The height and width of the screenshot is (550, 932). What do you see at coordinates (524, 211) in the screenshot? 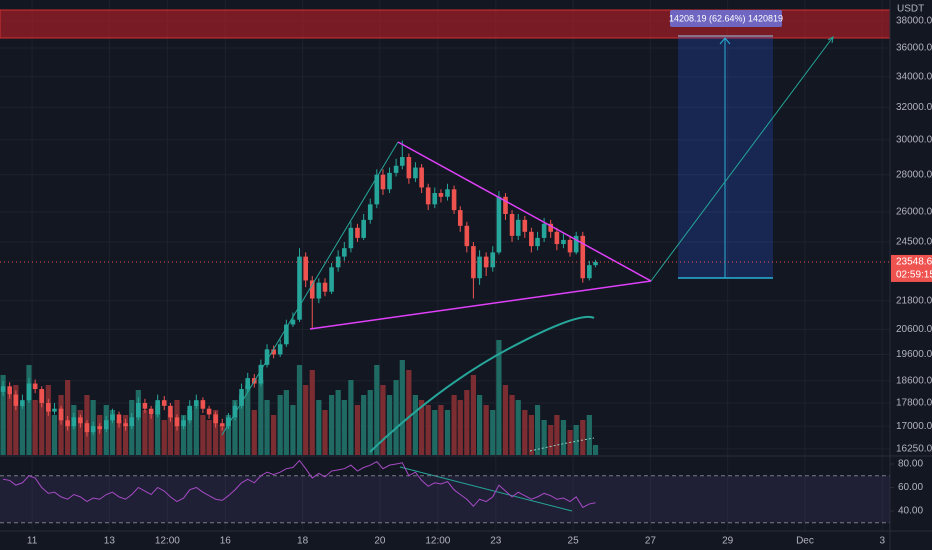
I see `triangle-upper` at bounding box center [524, 211].